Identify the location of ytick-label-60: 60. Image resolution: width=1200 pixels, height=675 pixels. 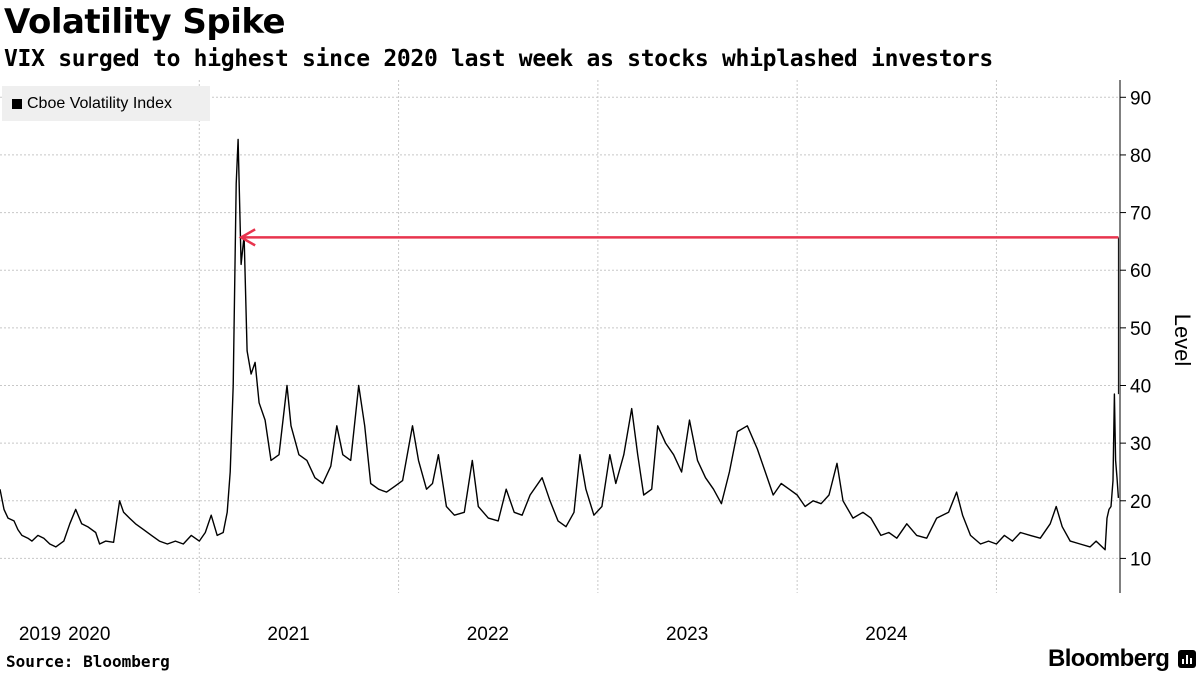
(1140, 271).